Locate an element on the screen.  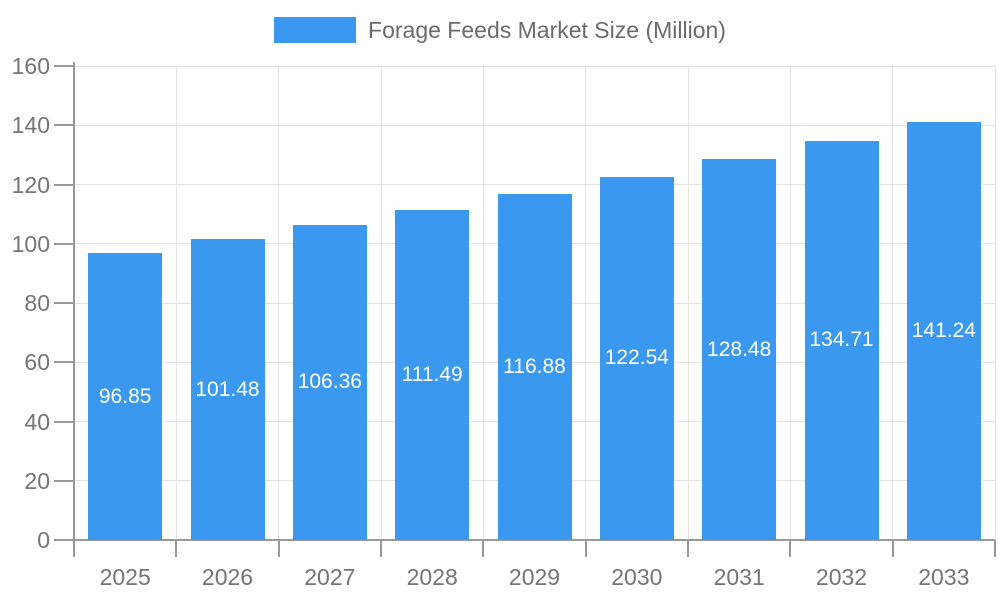
x-tick-label: 2025 is located at coordinates (125, 577).